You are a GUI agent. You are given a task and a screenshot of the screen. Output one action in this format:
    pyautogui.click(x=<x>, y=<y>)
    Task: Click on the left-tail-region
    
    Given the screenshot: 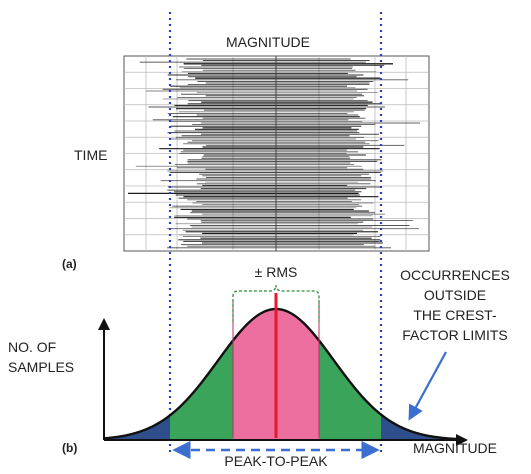 What is the action you would take?
    pyautogui.click(x=137, y=374)
    